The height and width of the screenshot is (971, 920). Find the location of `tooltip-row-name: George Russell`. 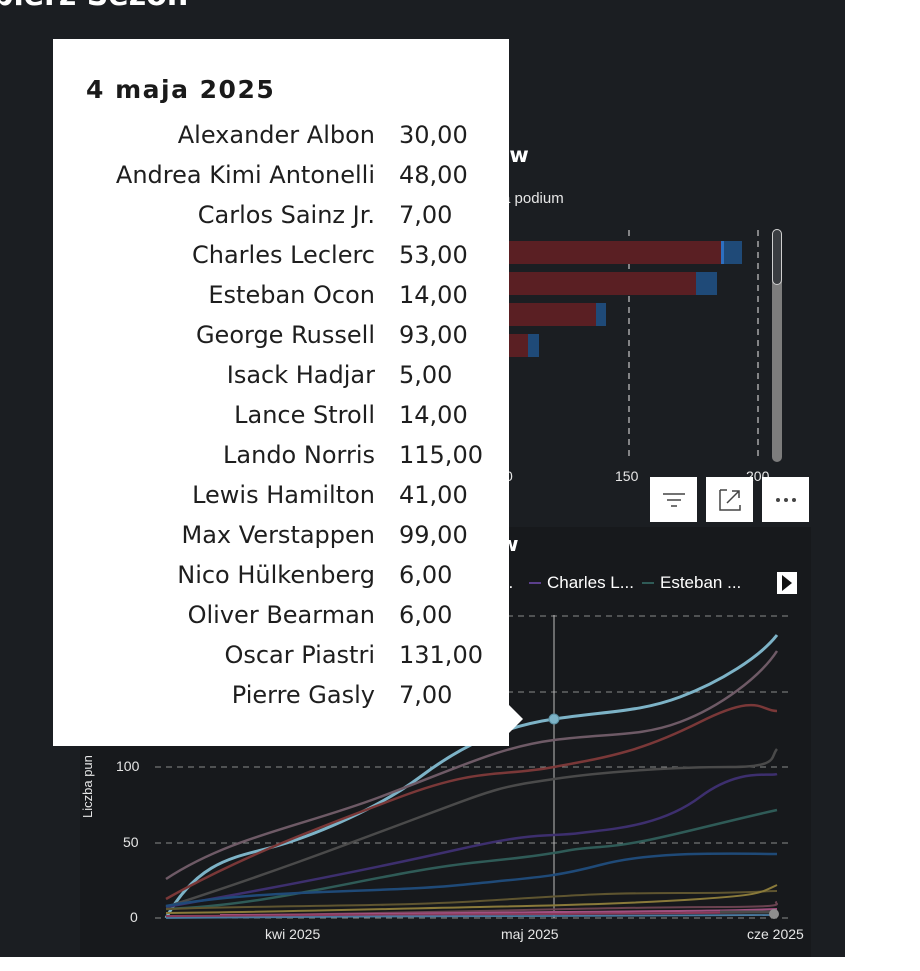

tooltip-row-name: George Russell is located at coordinates (285, 335).